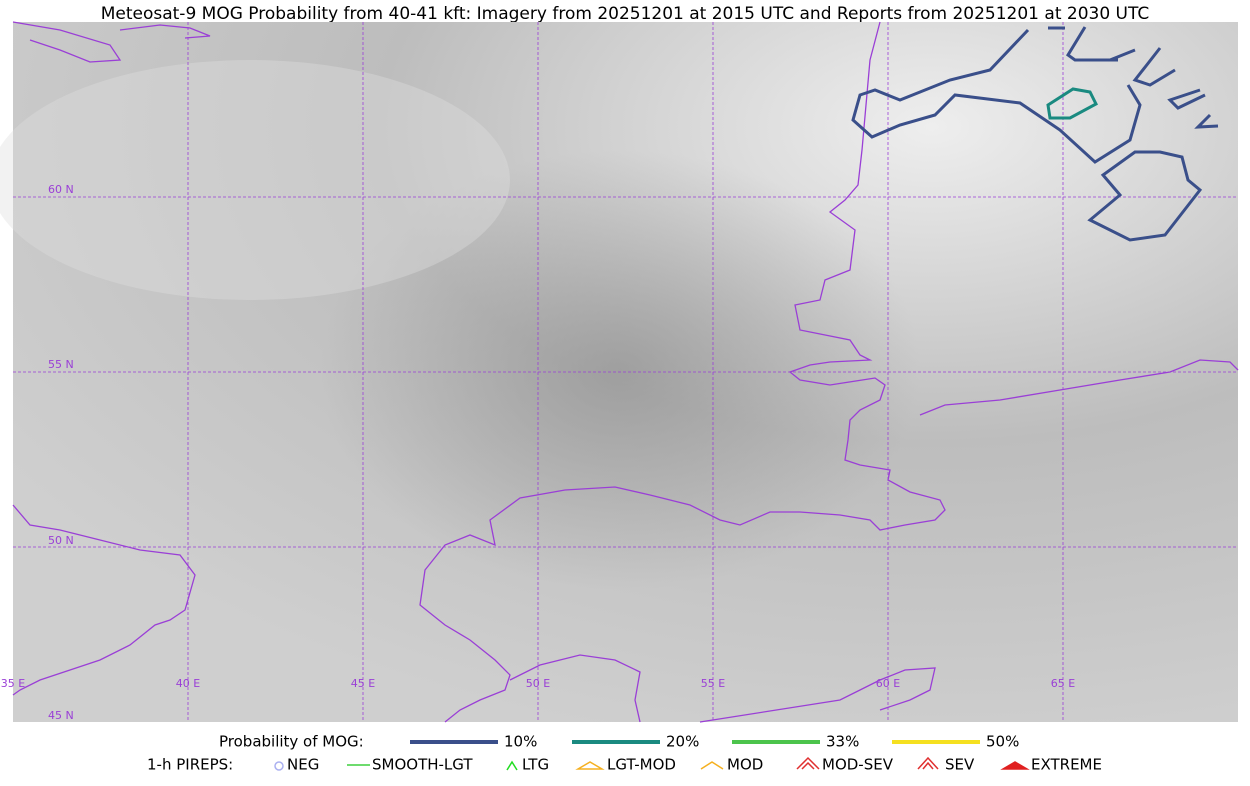 The height and width of the screenshot is (786, 1250). I want to click on lat-label: 45 N, so click(61, 715).